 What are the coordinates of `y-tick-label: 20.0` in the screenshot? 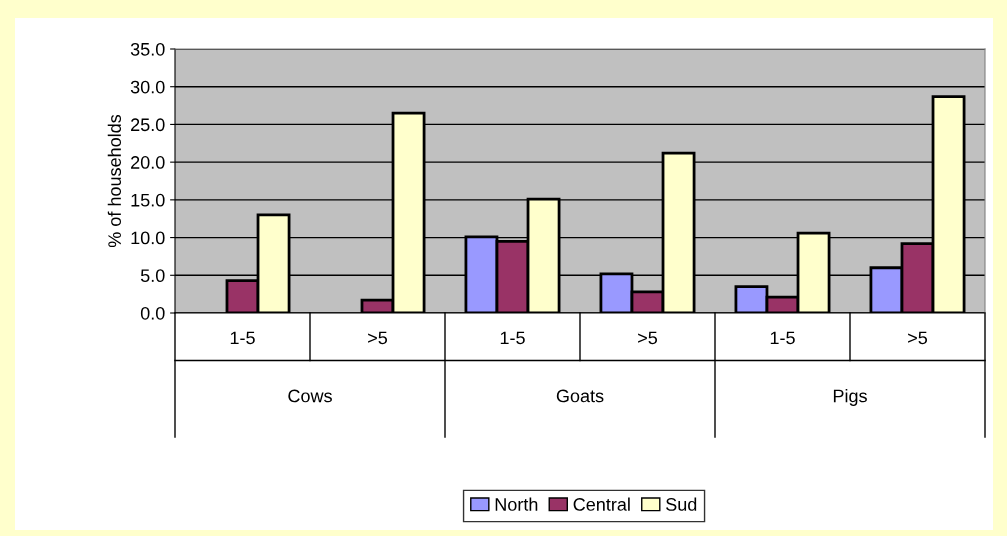 It's located at (148, 162).